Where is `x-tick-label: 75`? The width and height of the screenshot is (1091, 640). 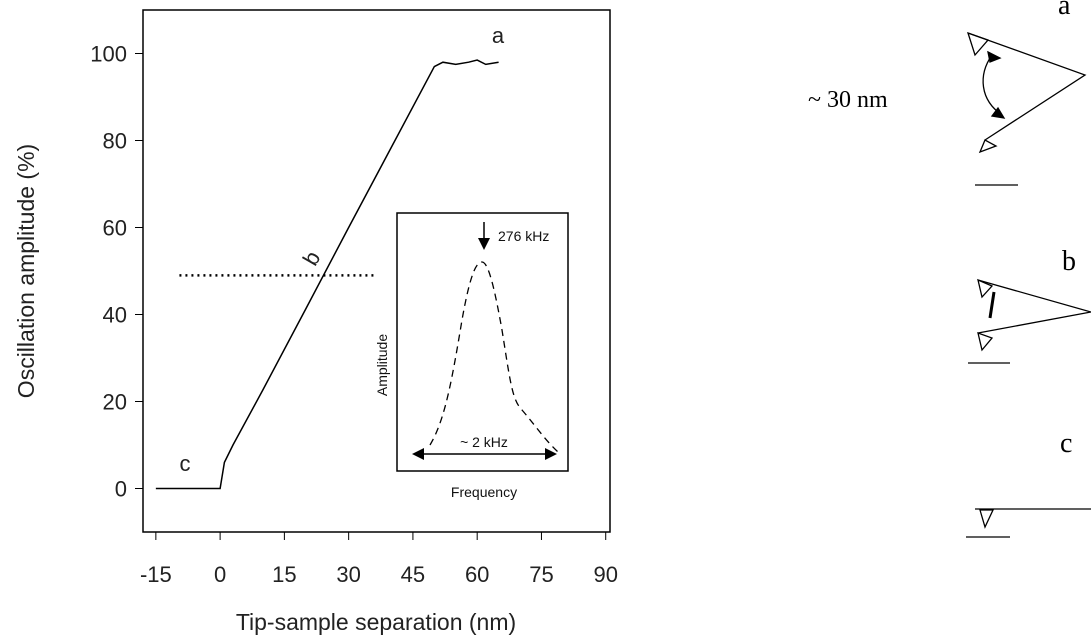 x-tick-label: 75 is located at coordinates (541, 574).